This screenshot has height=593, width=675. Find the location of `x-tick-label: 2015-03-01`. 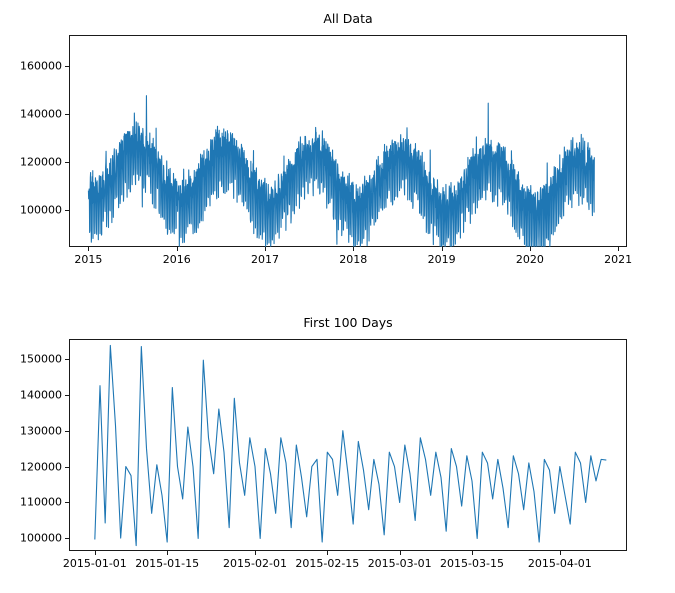

x-tick-label: 2015-03-01 is located at coordinates (399, 563).